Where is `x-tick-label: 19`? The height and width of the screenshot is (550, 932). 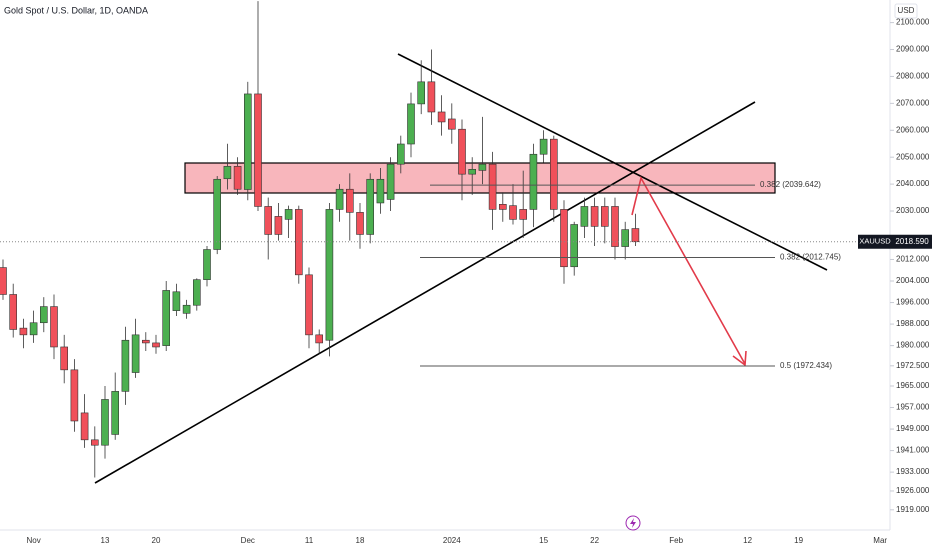 x-tick-label: 19 is located at coordinates (798, 540).